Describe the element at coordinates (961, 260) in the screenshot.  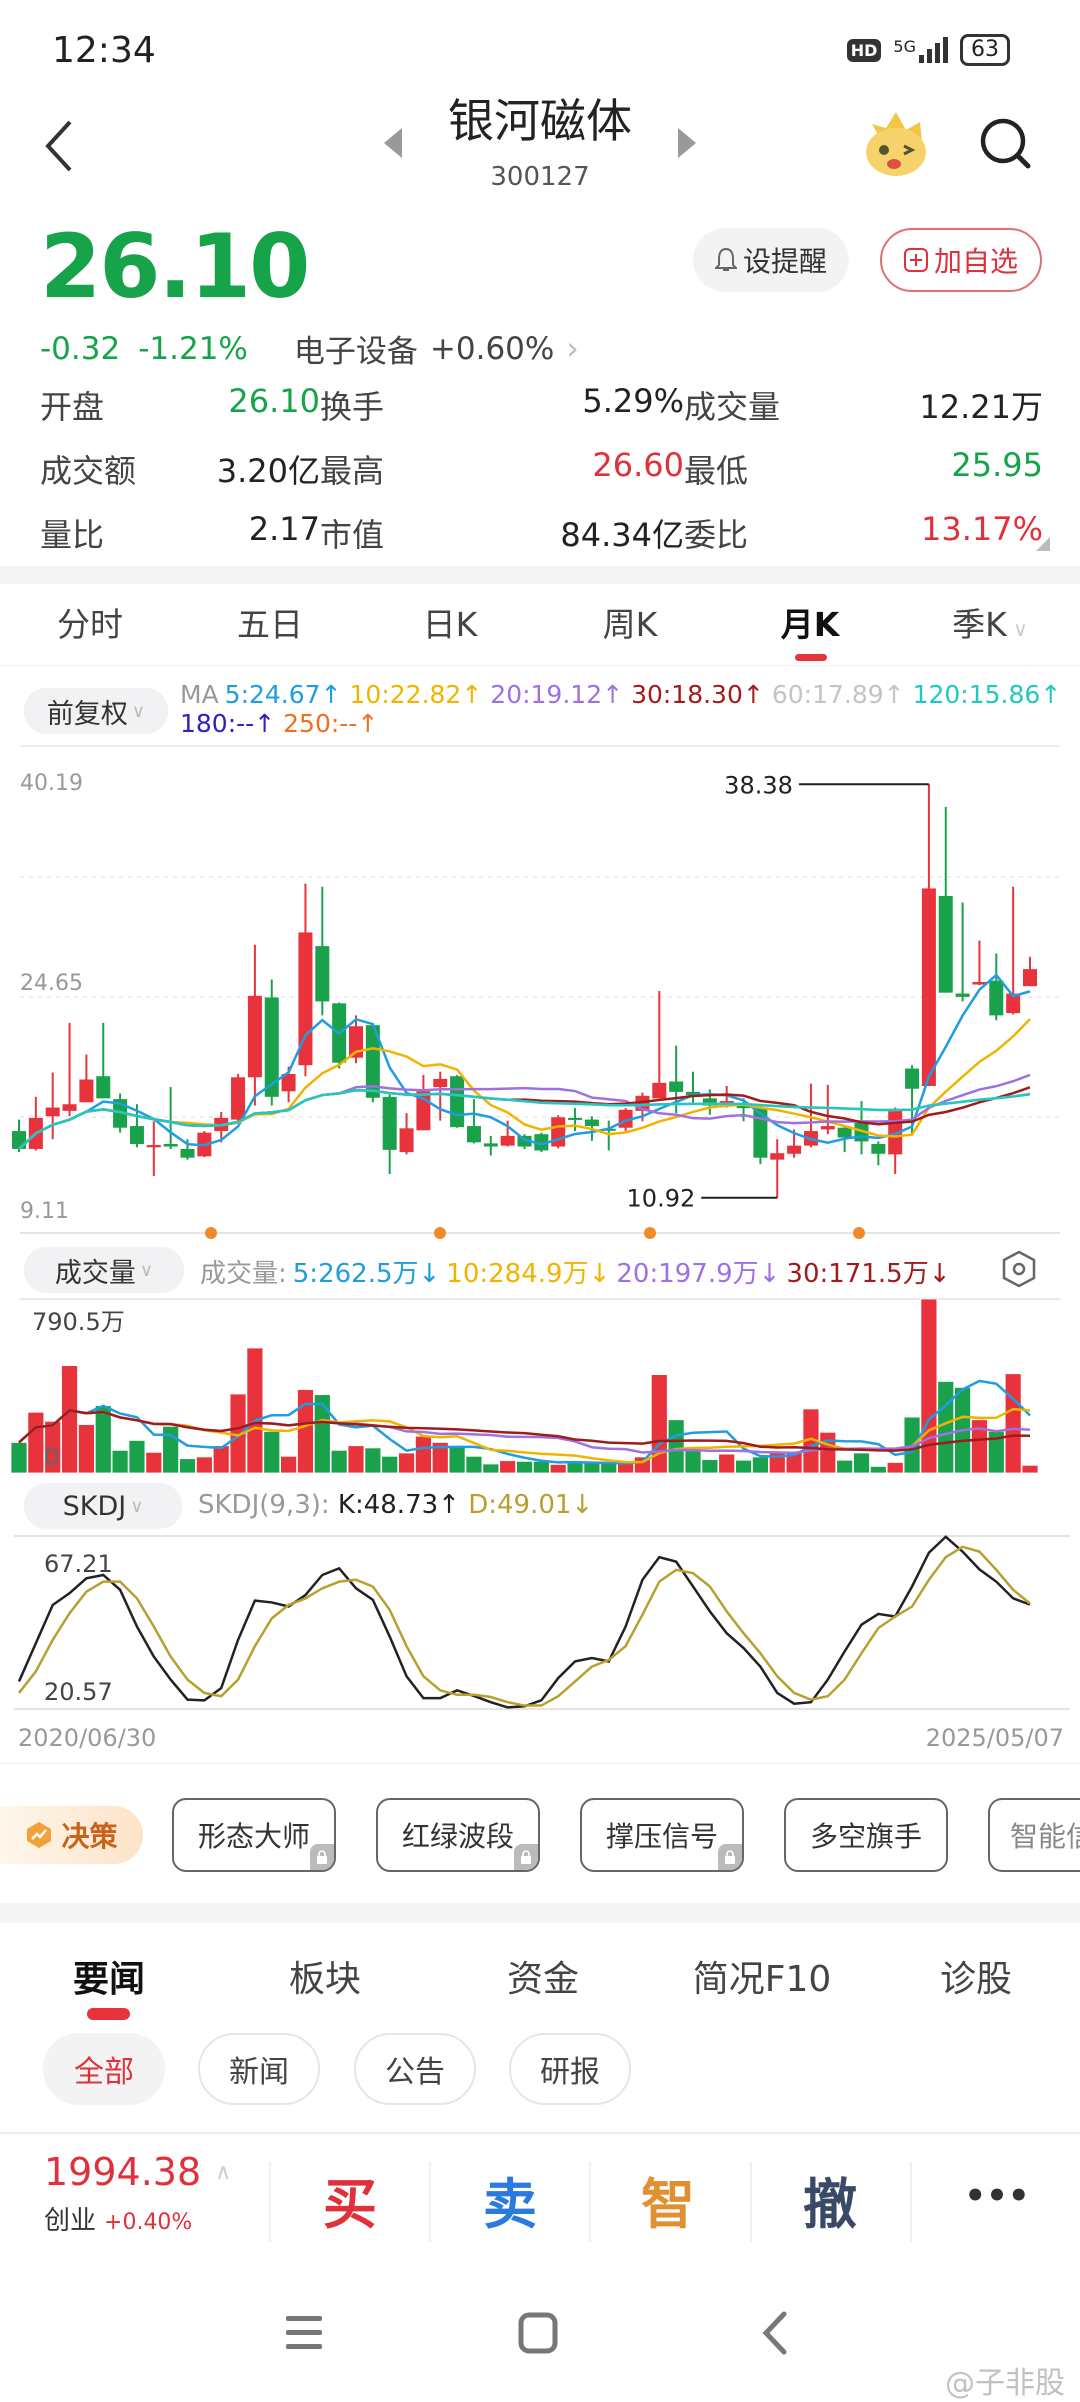
I see `add-watchlist-button: 加自选` at that location.